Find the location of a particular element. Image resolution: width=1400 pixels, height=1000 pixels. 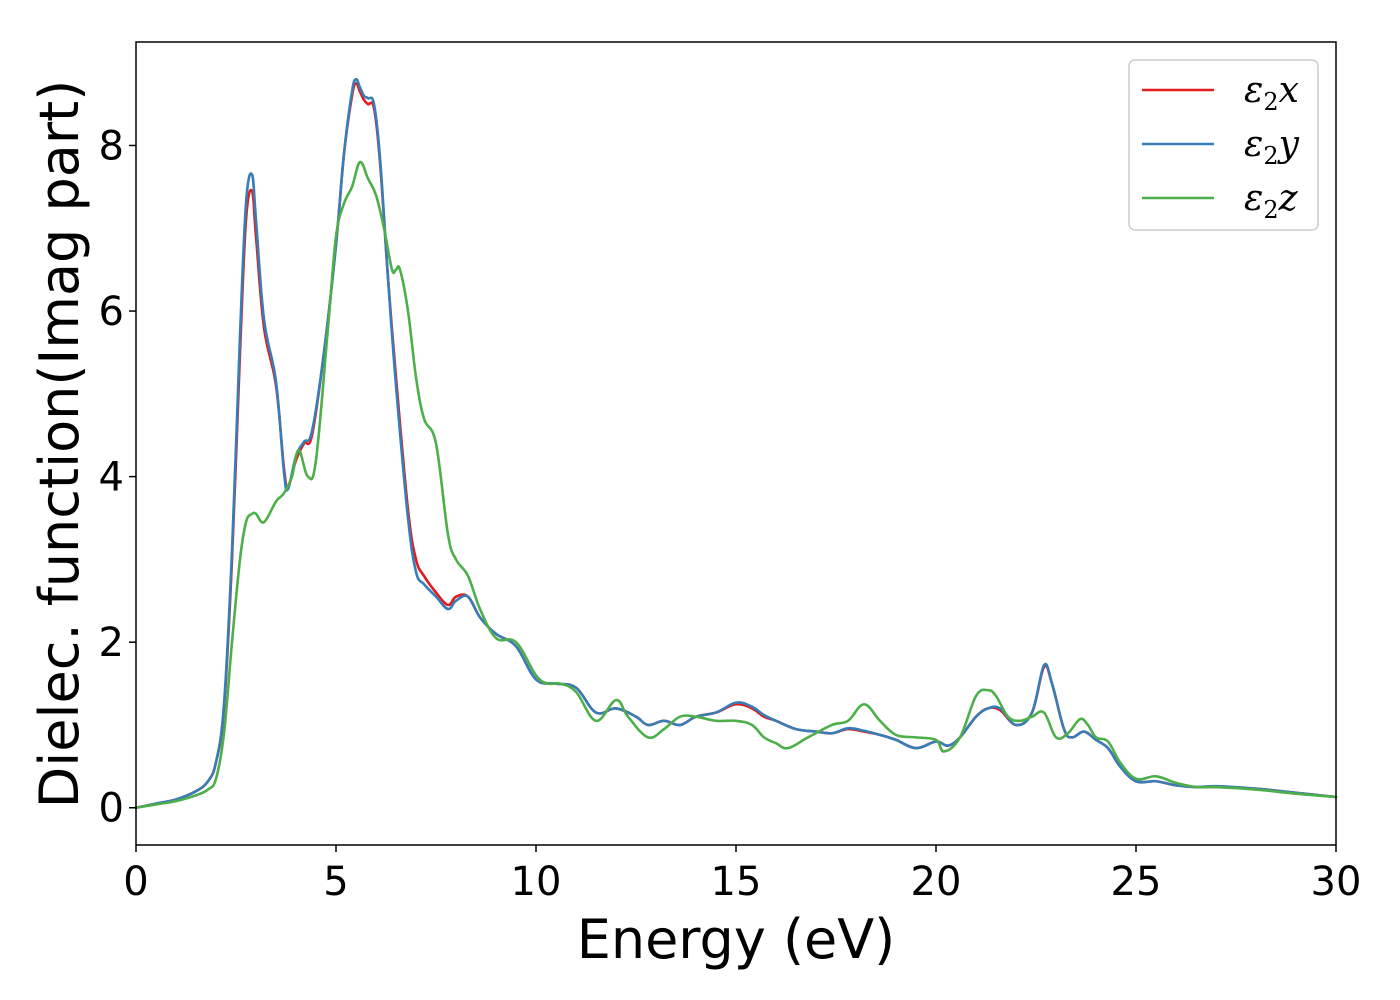

x-tick-label: 0 is located at coordinates (135, 882).